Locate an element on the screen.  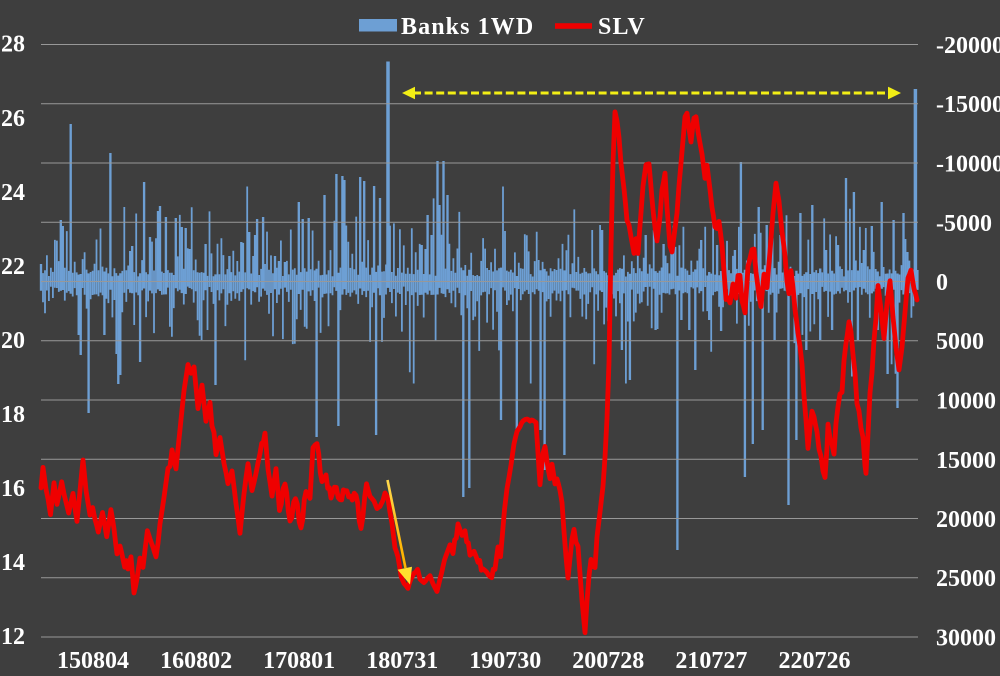
svg-text: 5000 is located at coordinates (960, 342).